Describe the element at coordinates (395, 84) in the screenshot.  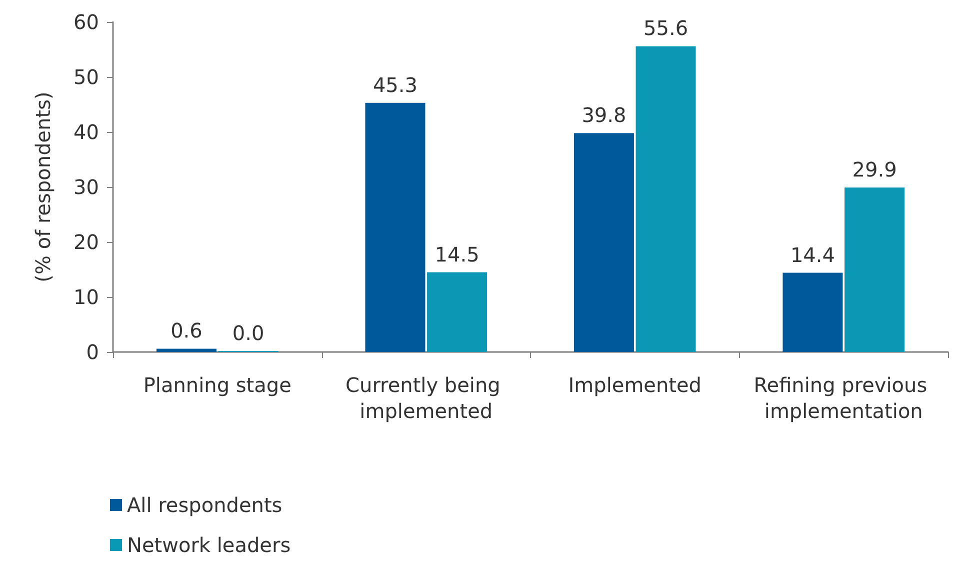
I see `data-label: 45.3` at that location.